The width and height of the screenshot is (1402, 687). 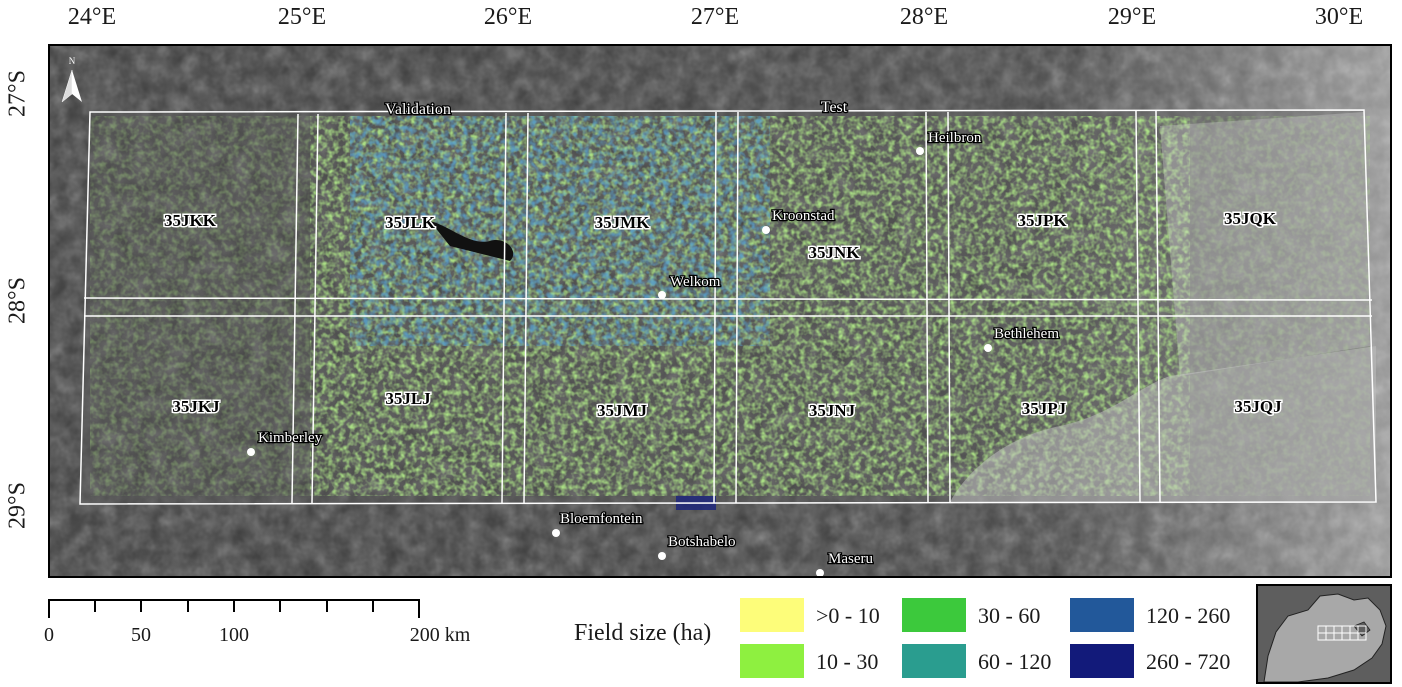 What do you see at coordinates (1188, 615) in the screenshot?
I see `legend-label-120-260: 120 - 260` at bounding box center [1188, 615].